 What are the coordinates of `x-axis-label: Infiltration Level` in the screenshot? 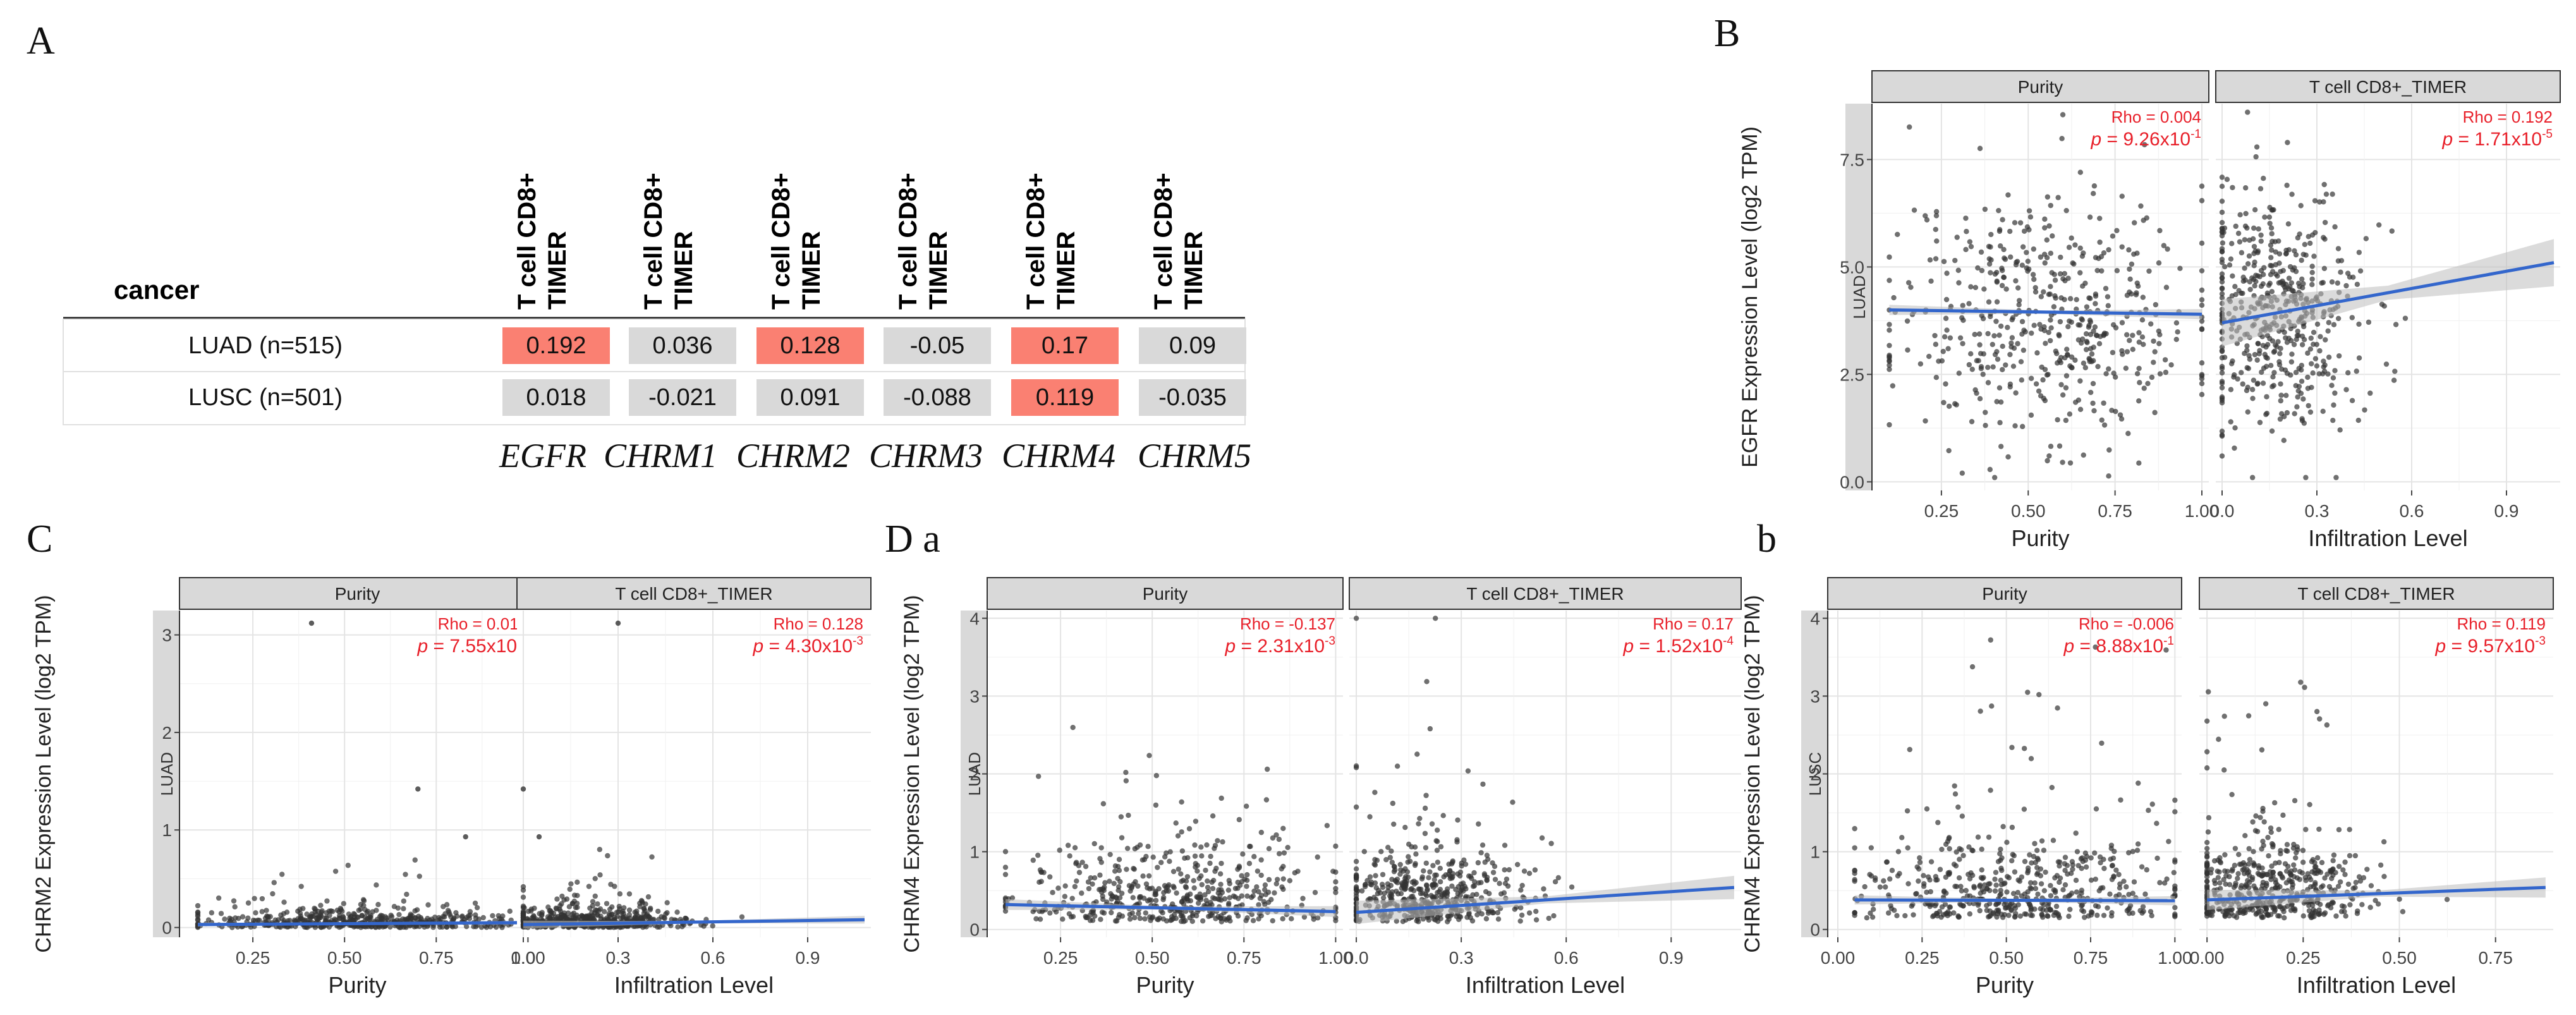 It's located at (1545, 985).